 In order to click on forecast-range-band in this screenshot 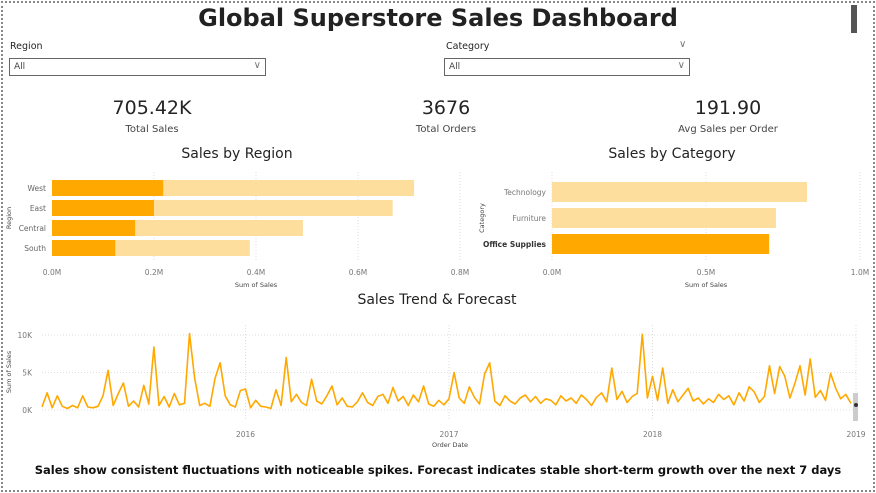, I will do `click(855, 407)`.